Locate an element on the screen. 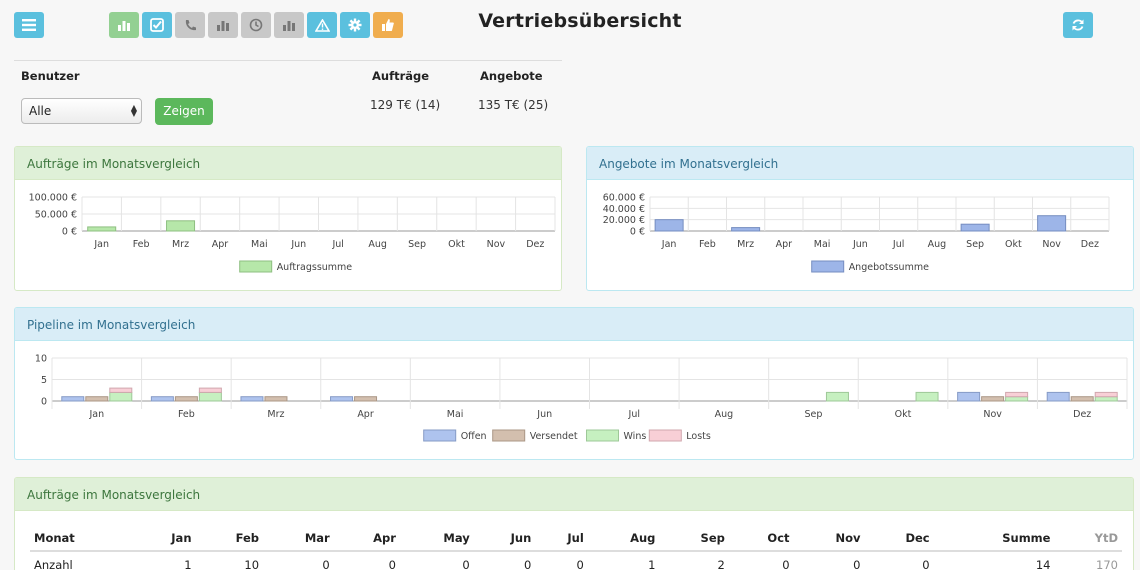 The height and width of the screenshot is (570, 1140). settings-button is located at coordinates (355, 25).